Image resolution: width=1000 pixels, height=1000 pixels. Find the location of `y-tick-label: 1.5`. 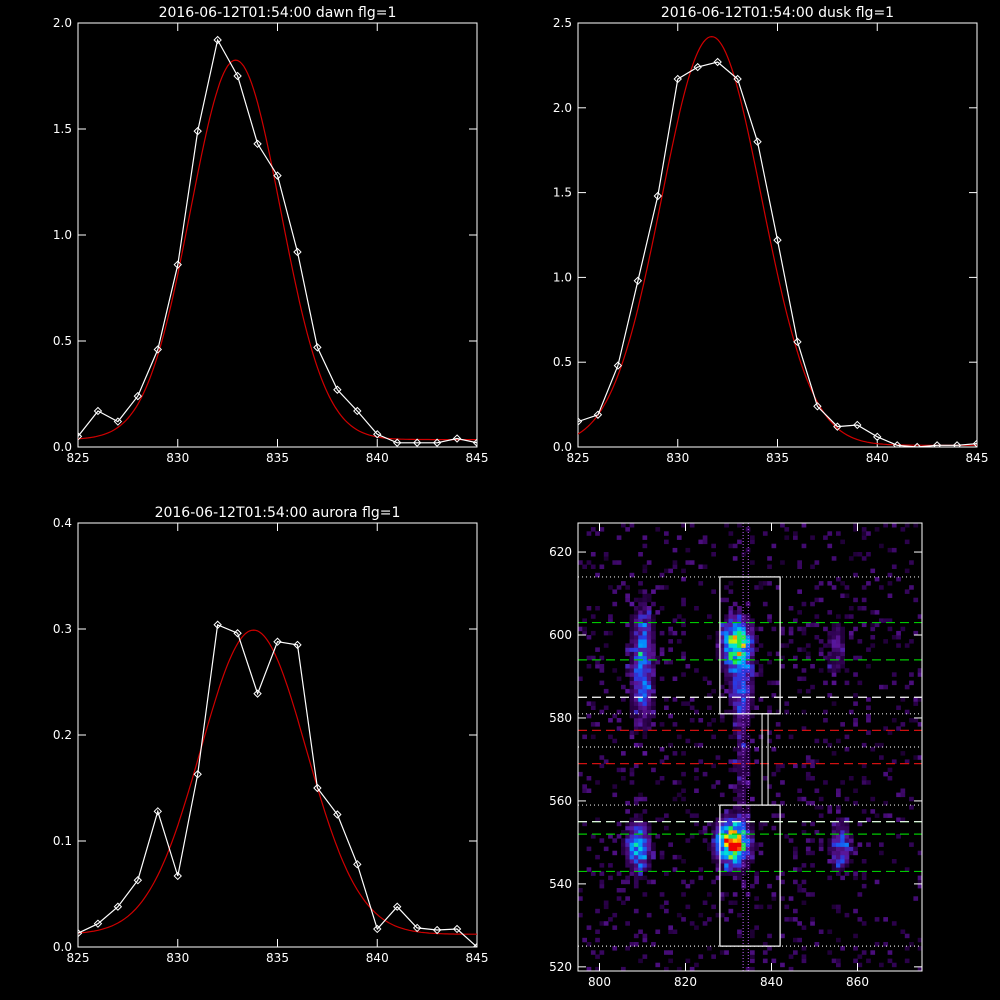

y-tick-label: 1.5 is located at coordinates (562, 193).